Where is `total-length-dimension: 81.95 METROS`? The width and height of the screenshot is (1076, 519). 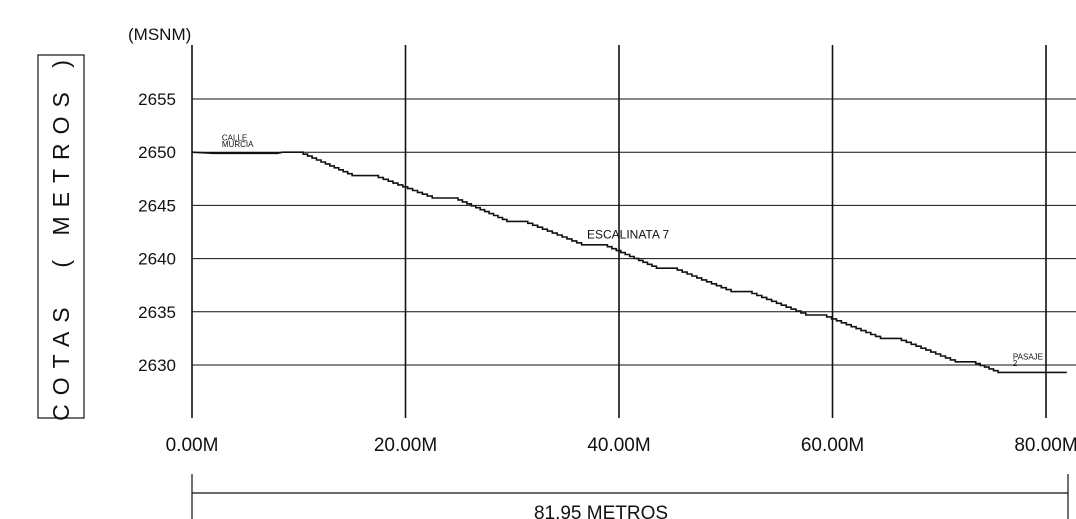
total-length-dimension: 81.95 METROS is located at coordinates (630, 496).